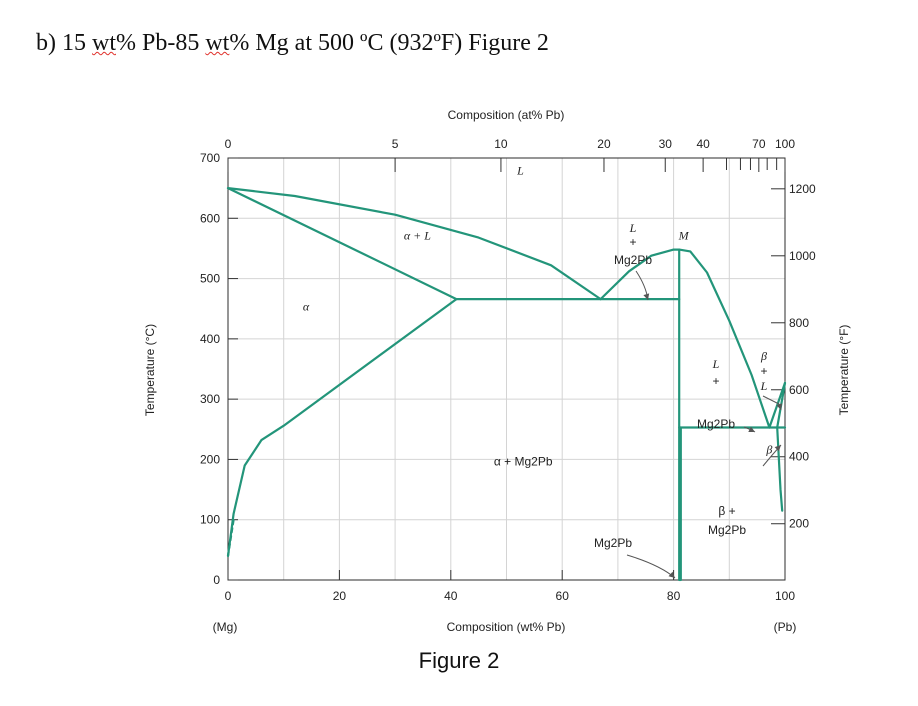  Describe the element at coordinates (674, 596) in the screenshot. I see `x-tick-label: 80` at that location.